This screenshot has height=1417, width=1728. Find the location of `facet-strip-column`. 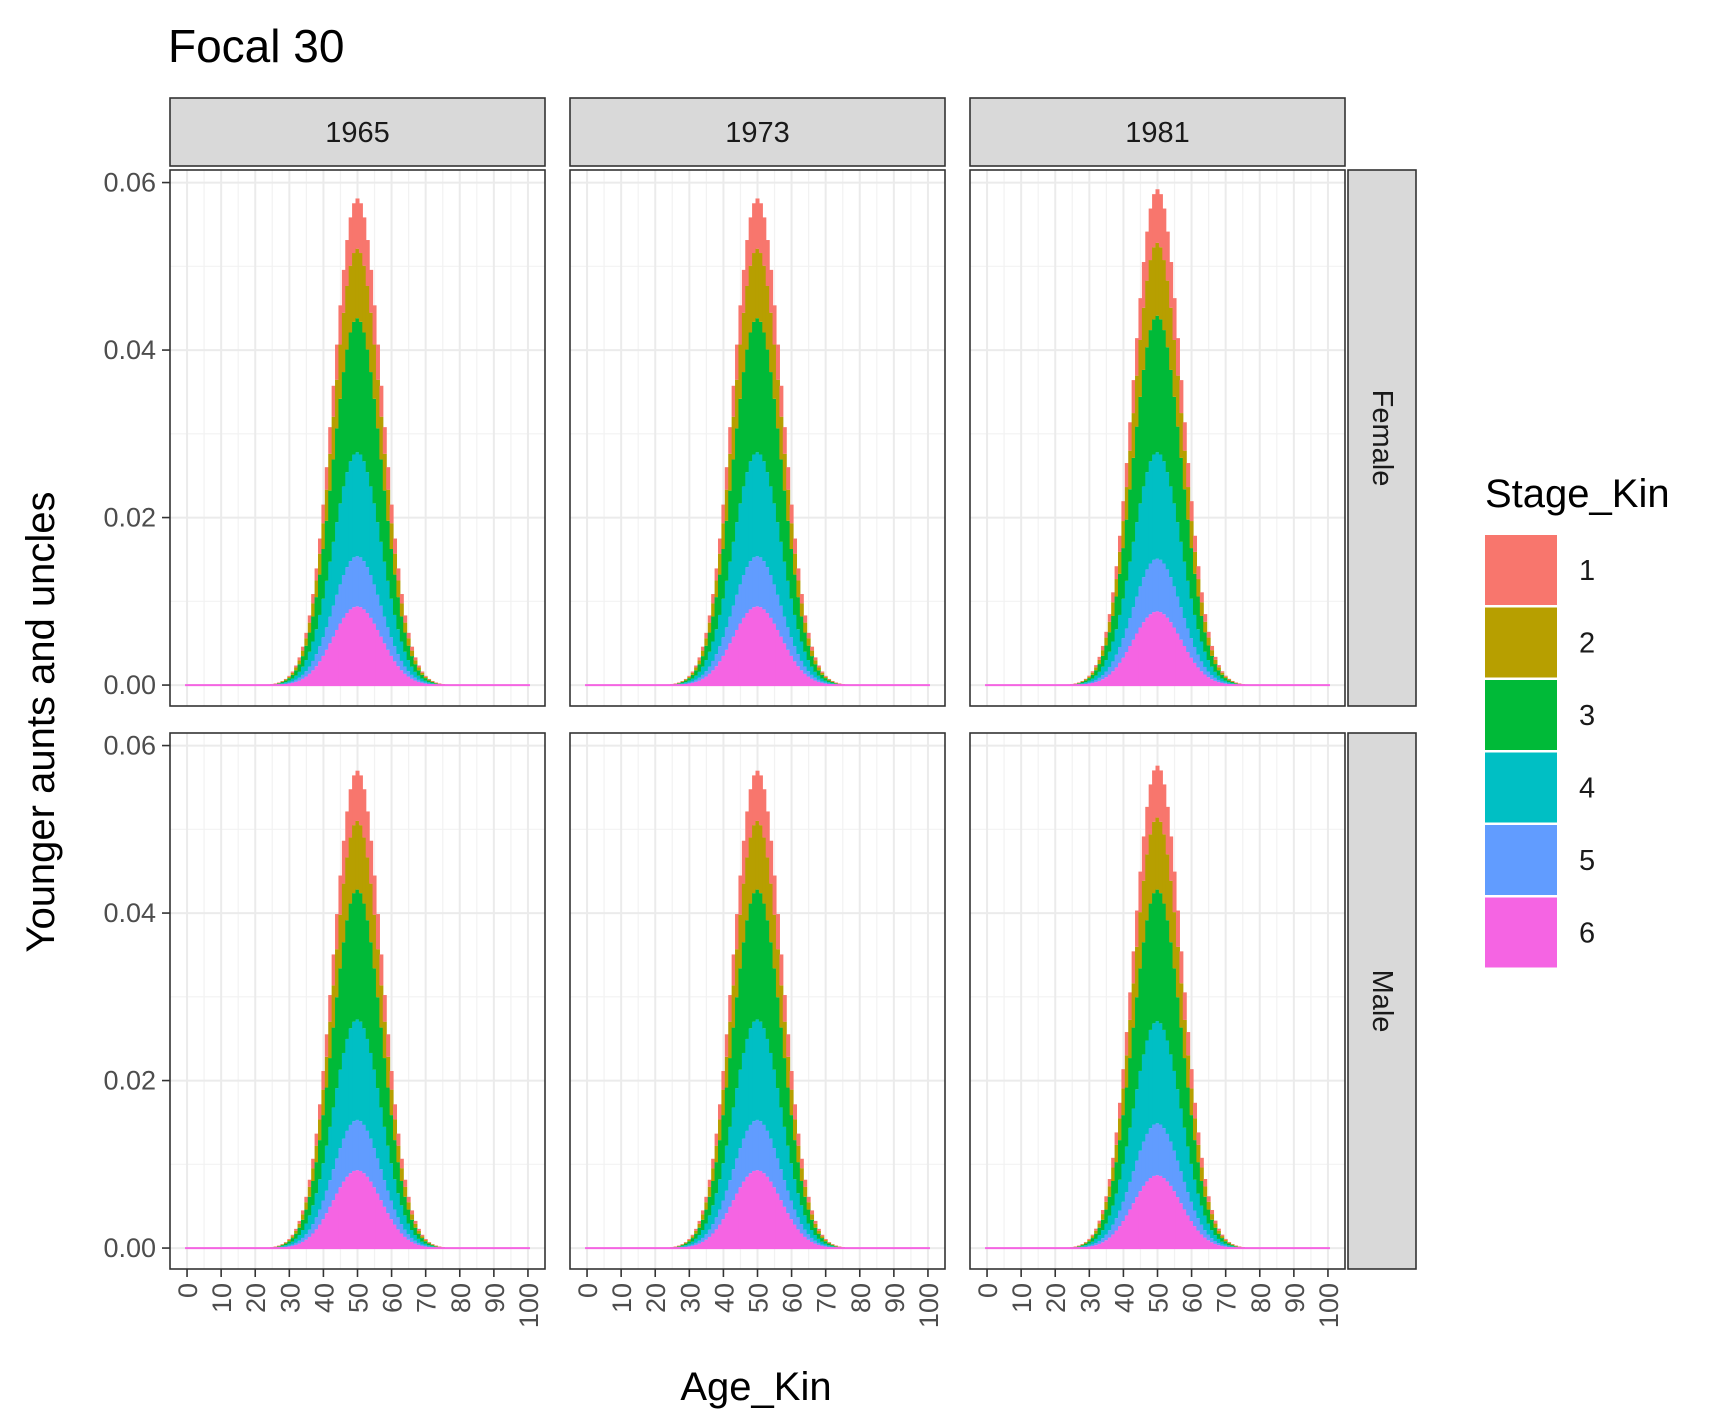

facet-strip-column is located at coordinates (357, 132).